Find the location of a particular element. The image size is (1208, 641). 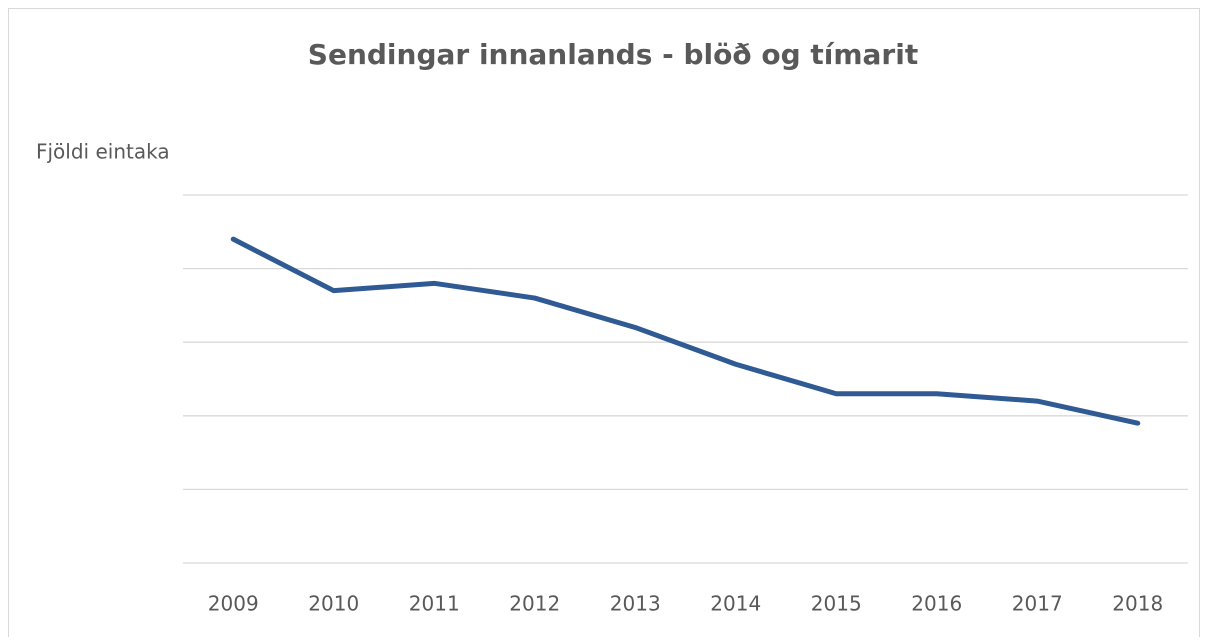

x-tick-label: 2013 is located at coordinates (635, 604).